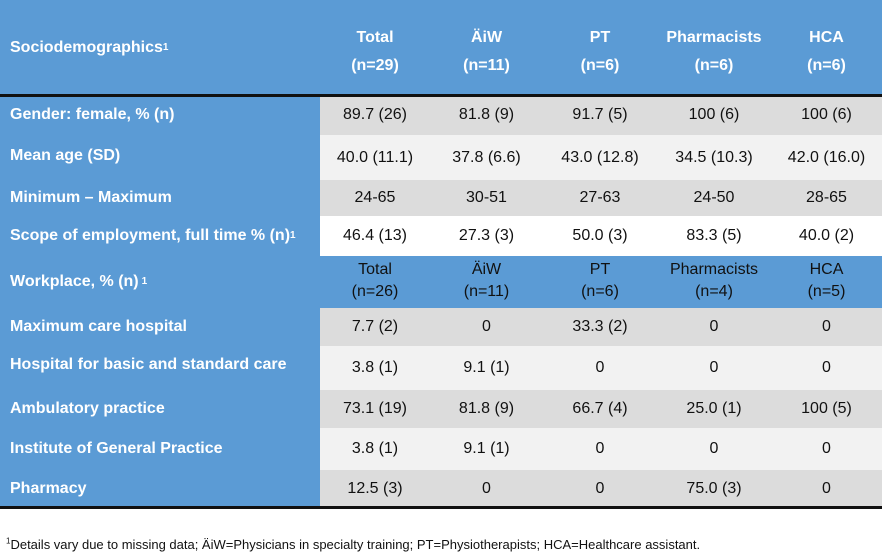  What do you see at coordinates (375, 47) in the screenshot?
I see `header-col-total: Total (n=29)` at bounding box center [375, 47].